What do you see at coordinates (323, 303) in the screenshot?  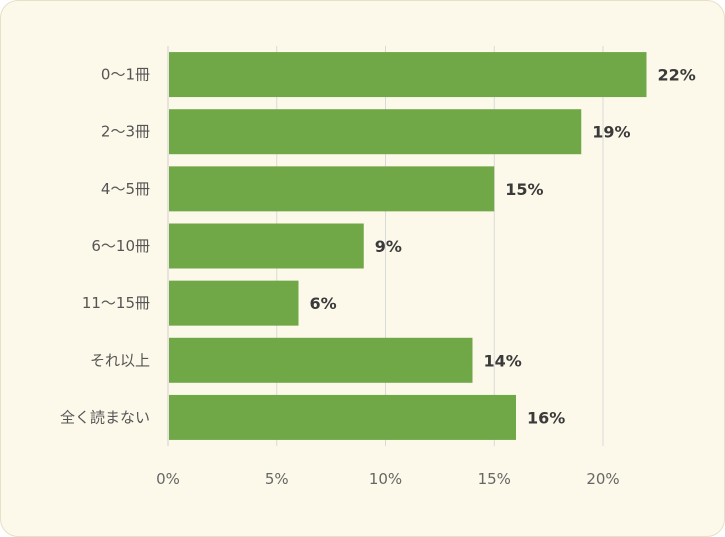 I see `data-label: 6%` at bounding box center [323, 303].